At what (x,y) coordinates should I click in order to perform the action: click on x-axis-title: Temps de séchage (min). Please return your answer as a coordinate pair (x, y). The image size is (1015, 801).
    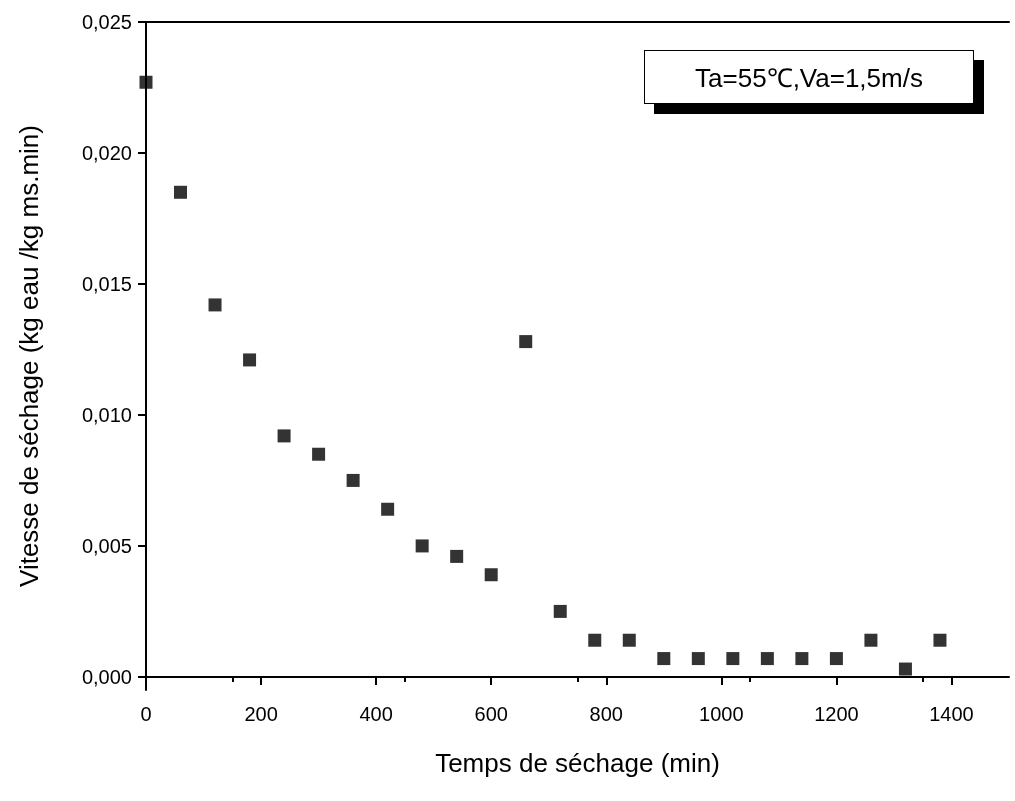
    Looking at the image, I should click on (577, 763).